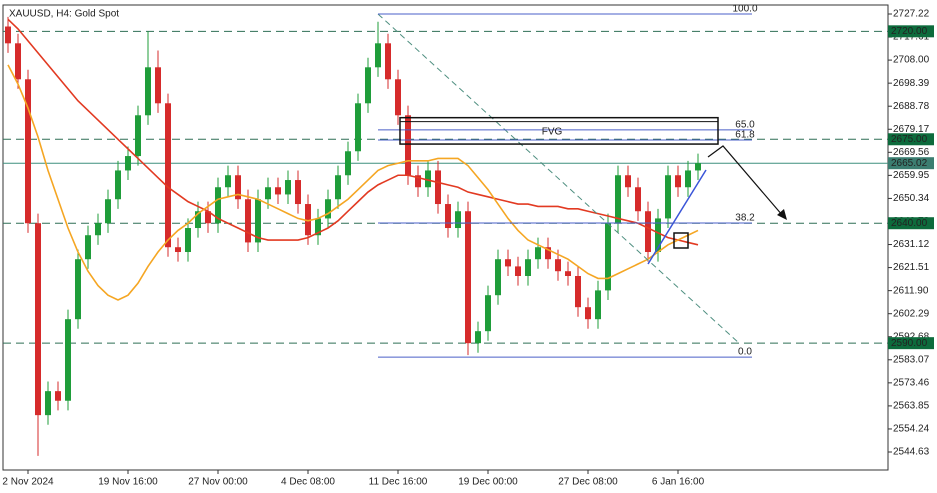 This screenshot has width=937, height=493. I want to click on level-label-box, so click(911, 343).